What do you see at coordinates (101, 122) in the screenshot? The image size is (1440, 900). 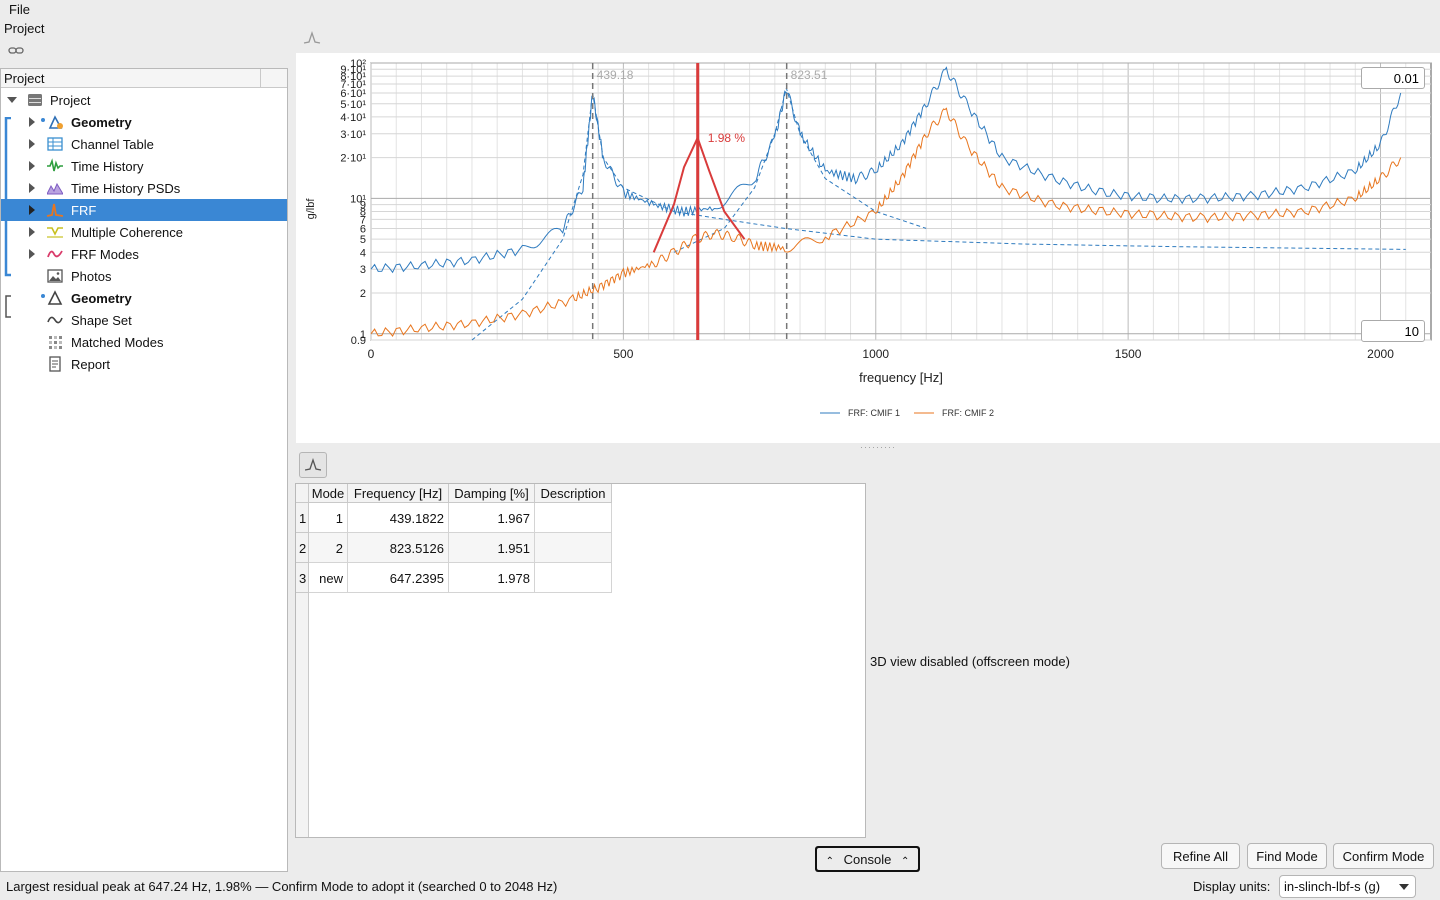 I see `tree-item-label: Geometry` at bounding box center [101, 122].